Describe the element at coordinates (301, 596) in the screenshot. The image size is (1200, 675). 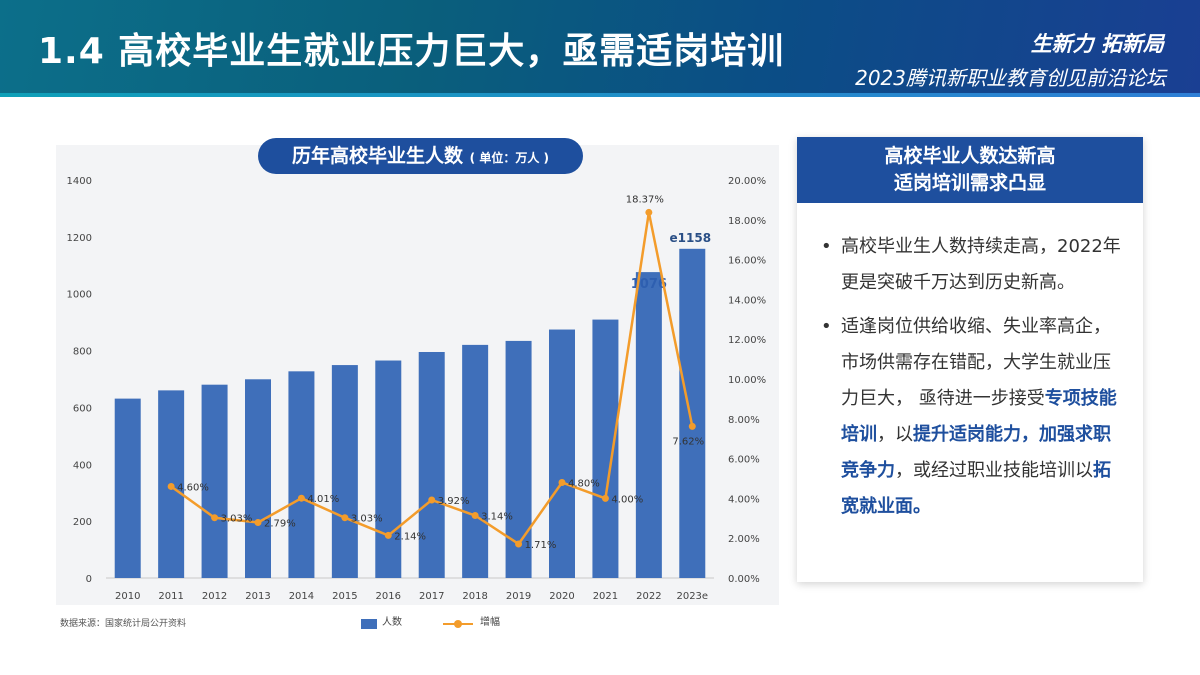
I see `x-tick-label: 2014` at that location.